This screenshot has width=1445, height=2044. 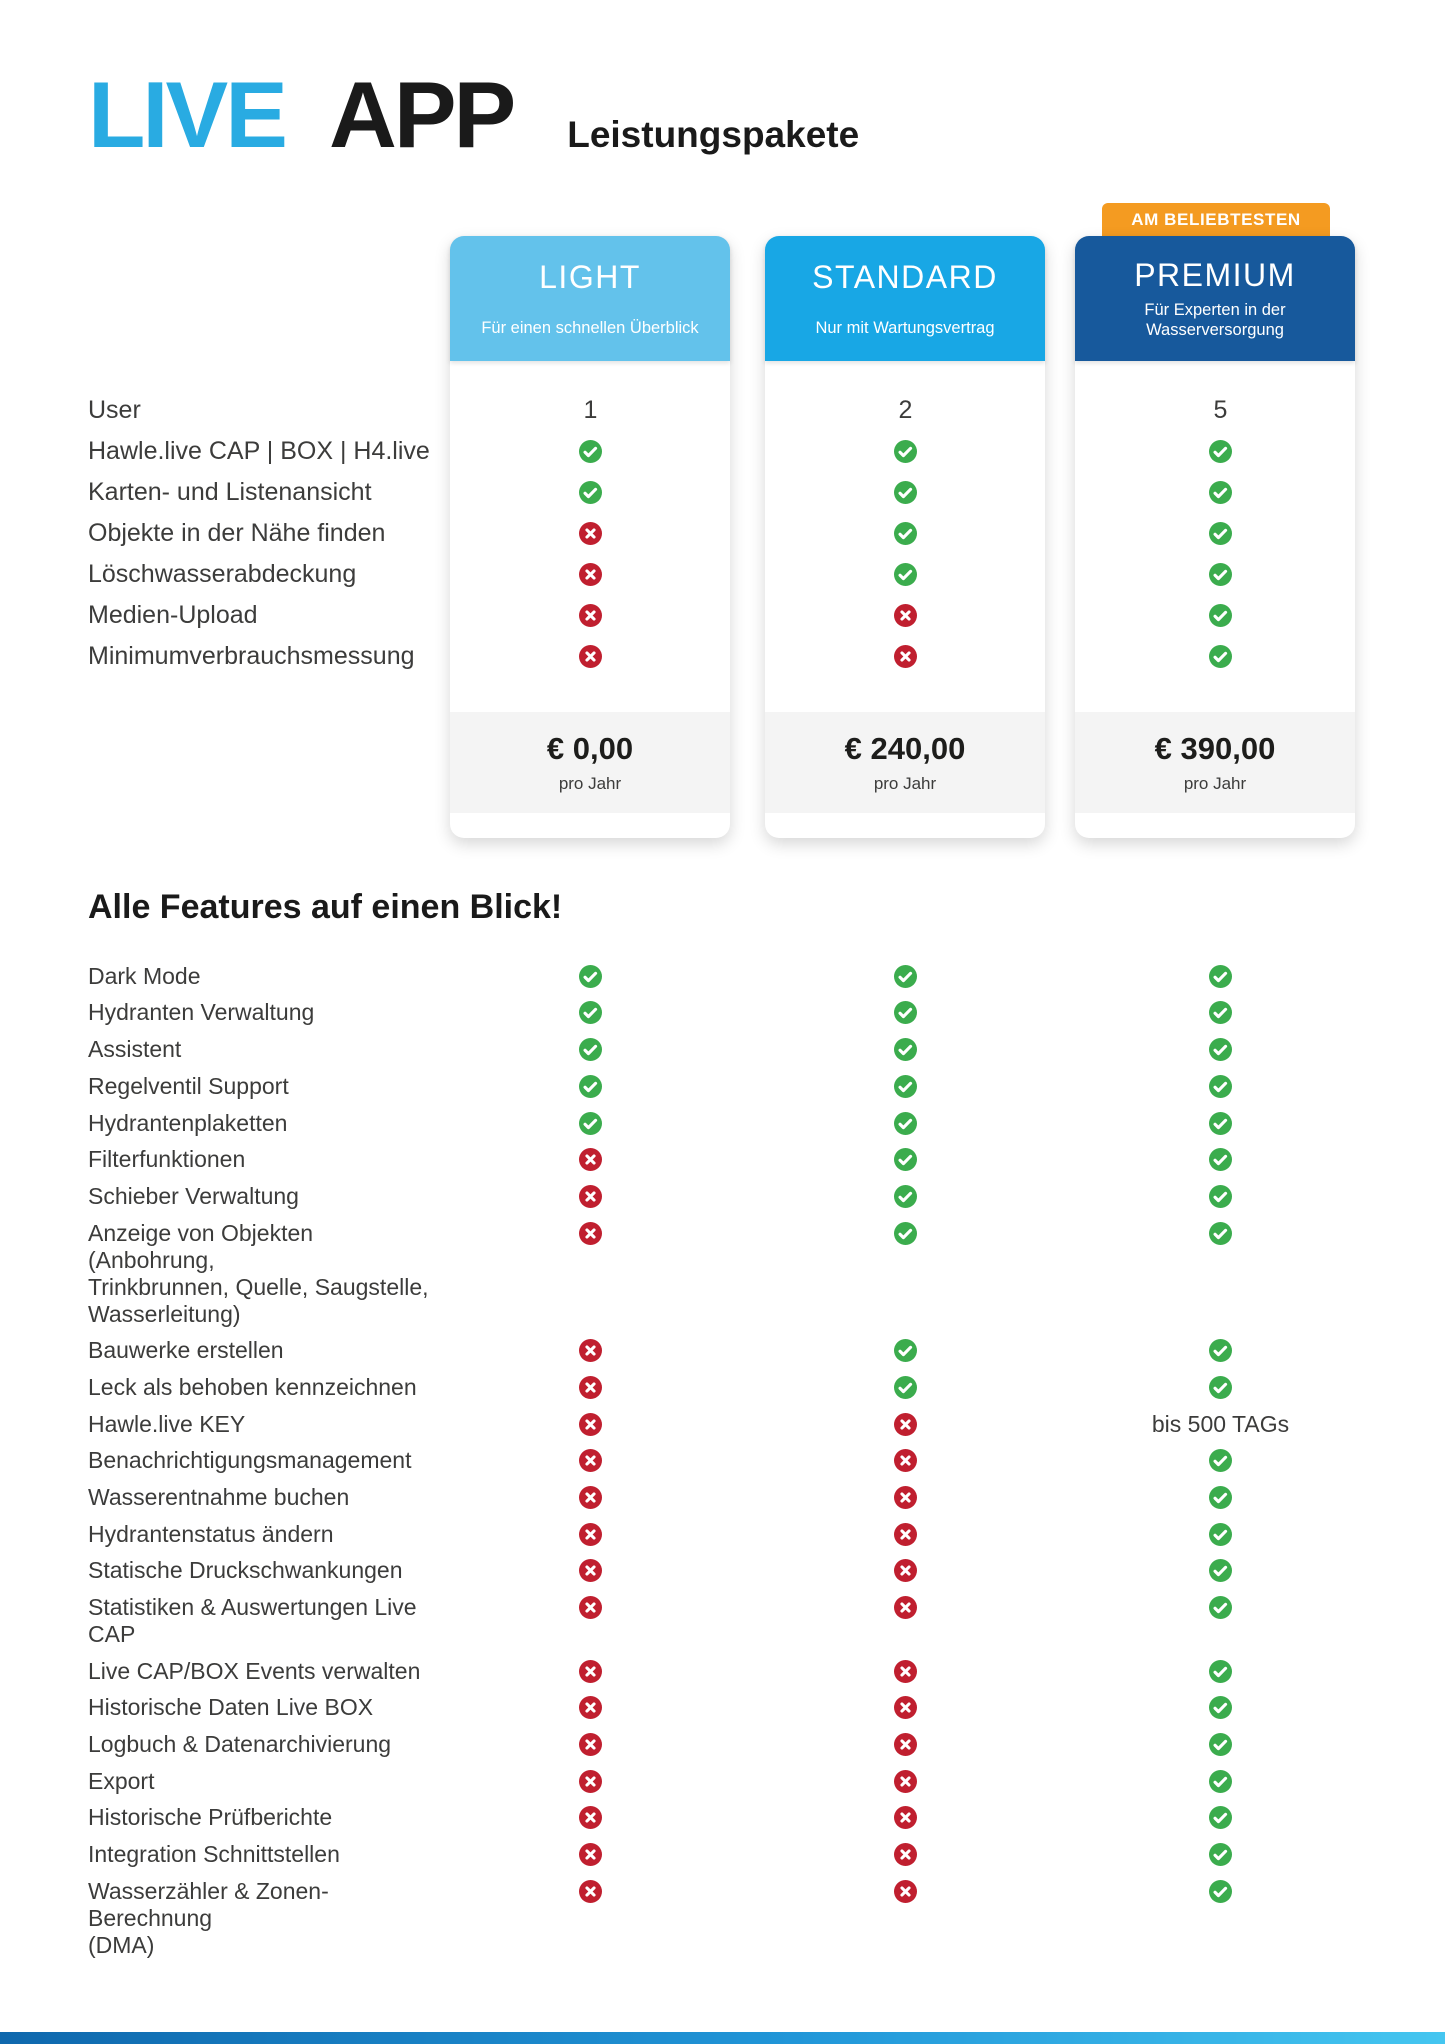 I want to click on table-row: Statische Druckschwankungen, so click(x=722, y=1571).